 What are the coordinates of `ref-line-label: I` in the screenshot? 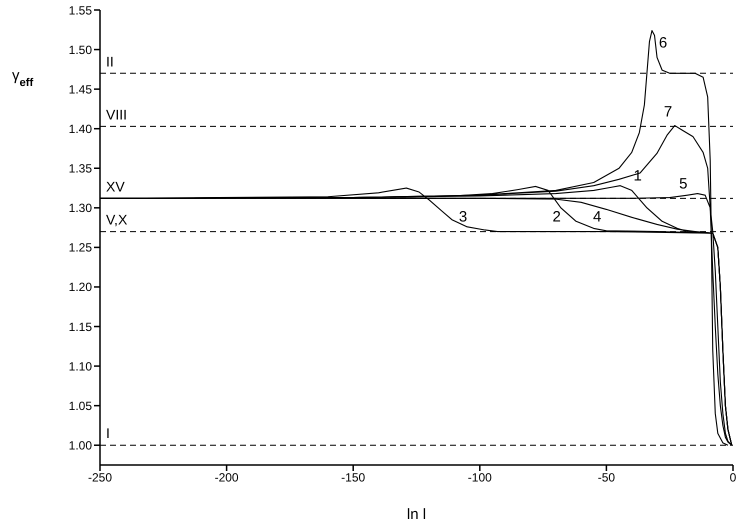 It's located at (108, 433).